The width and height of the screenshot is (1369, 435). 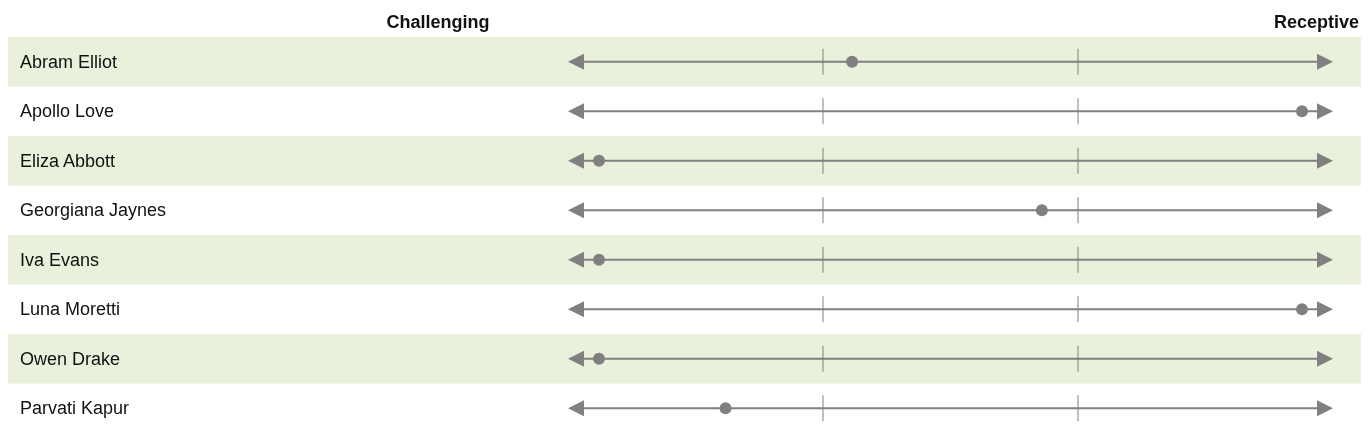 What do you see at coordinates (67, 111) in the screenshot?
I see `y-tick-label: Apollo Love` at bounding box center [67, 111].